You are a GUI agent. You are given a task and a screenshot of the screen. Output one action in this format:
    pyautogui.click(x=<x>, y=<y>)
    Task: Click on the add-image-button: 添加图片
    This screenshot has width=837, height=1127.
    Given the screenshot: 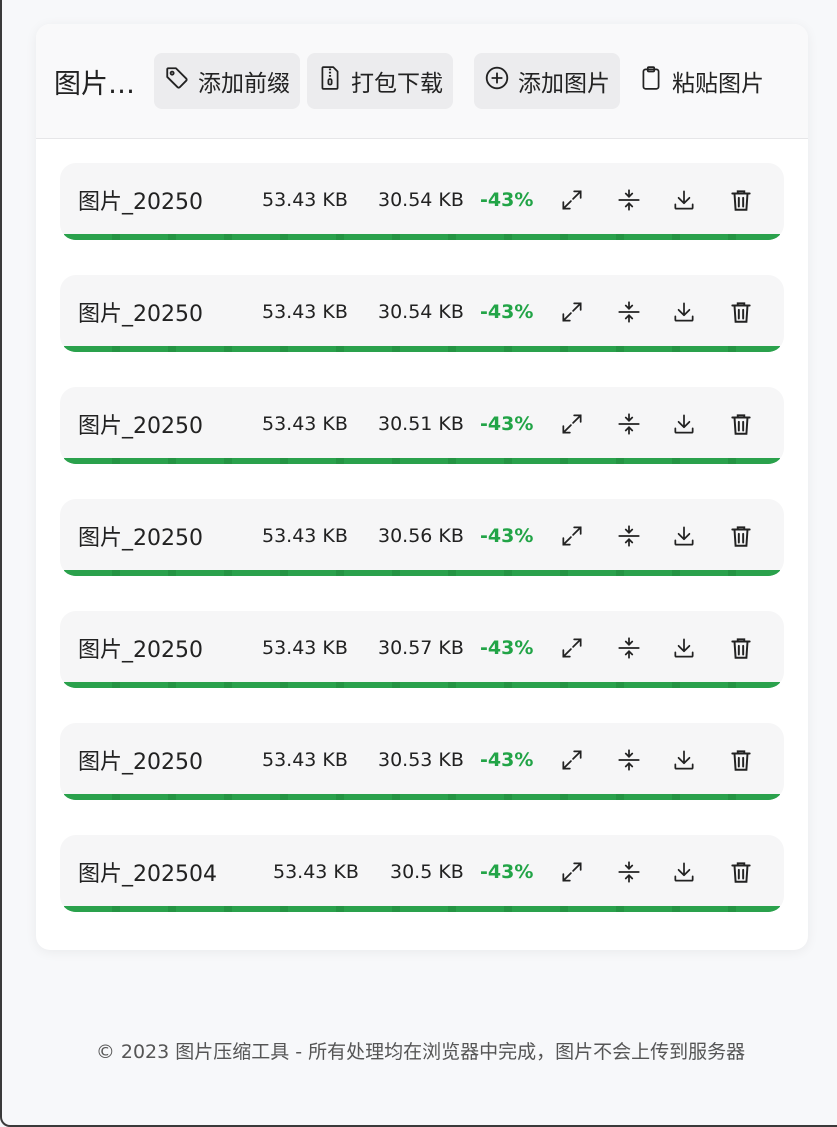 What is the action you would take?
    pyautogui.click(x=547, y=81)
    